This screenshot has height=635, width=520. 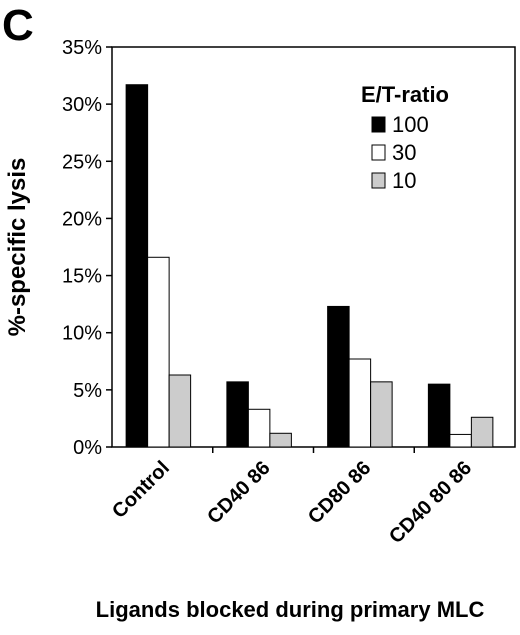 What do you see at coordinates (290, 609) in the screenshot?
I see `x-axis-label: Ligands blocked during primary MLC` at bounding box center [290, 609].